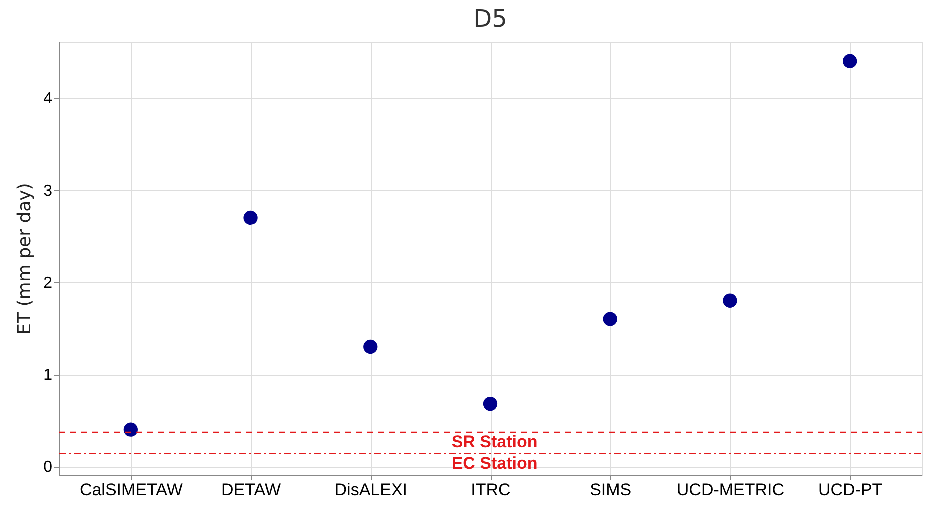 The width and height of the screenshot is (927, 505). I want to click on y-tick-label: 4, so click(48, 99).